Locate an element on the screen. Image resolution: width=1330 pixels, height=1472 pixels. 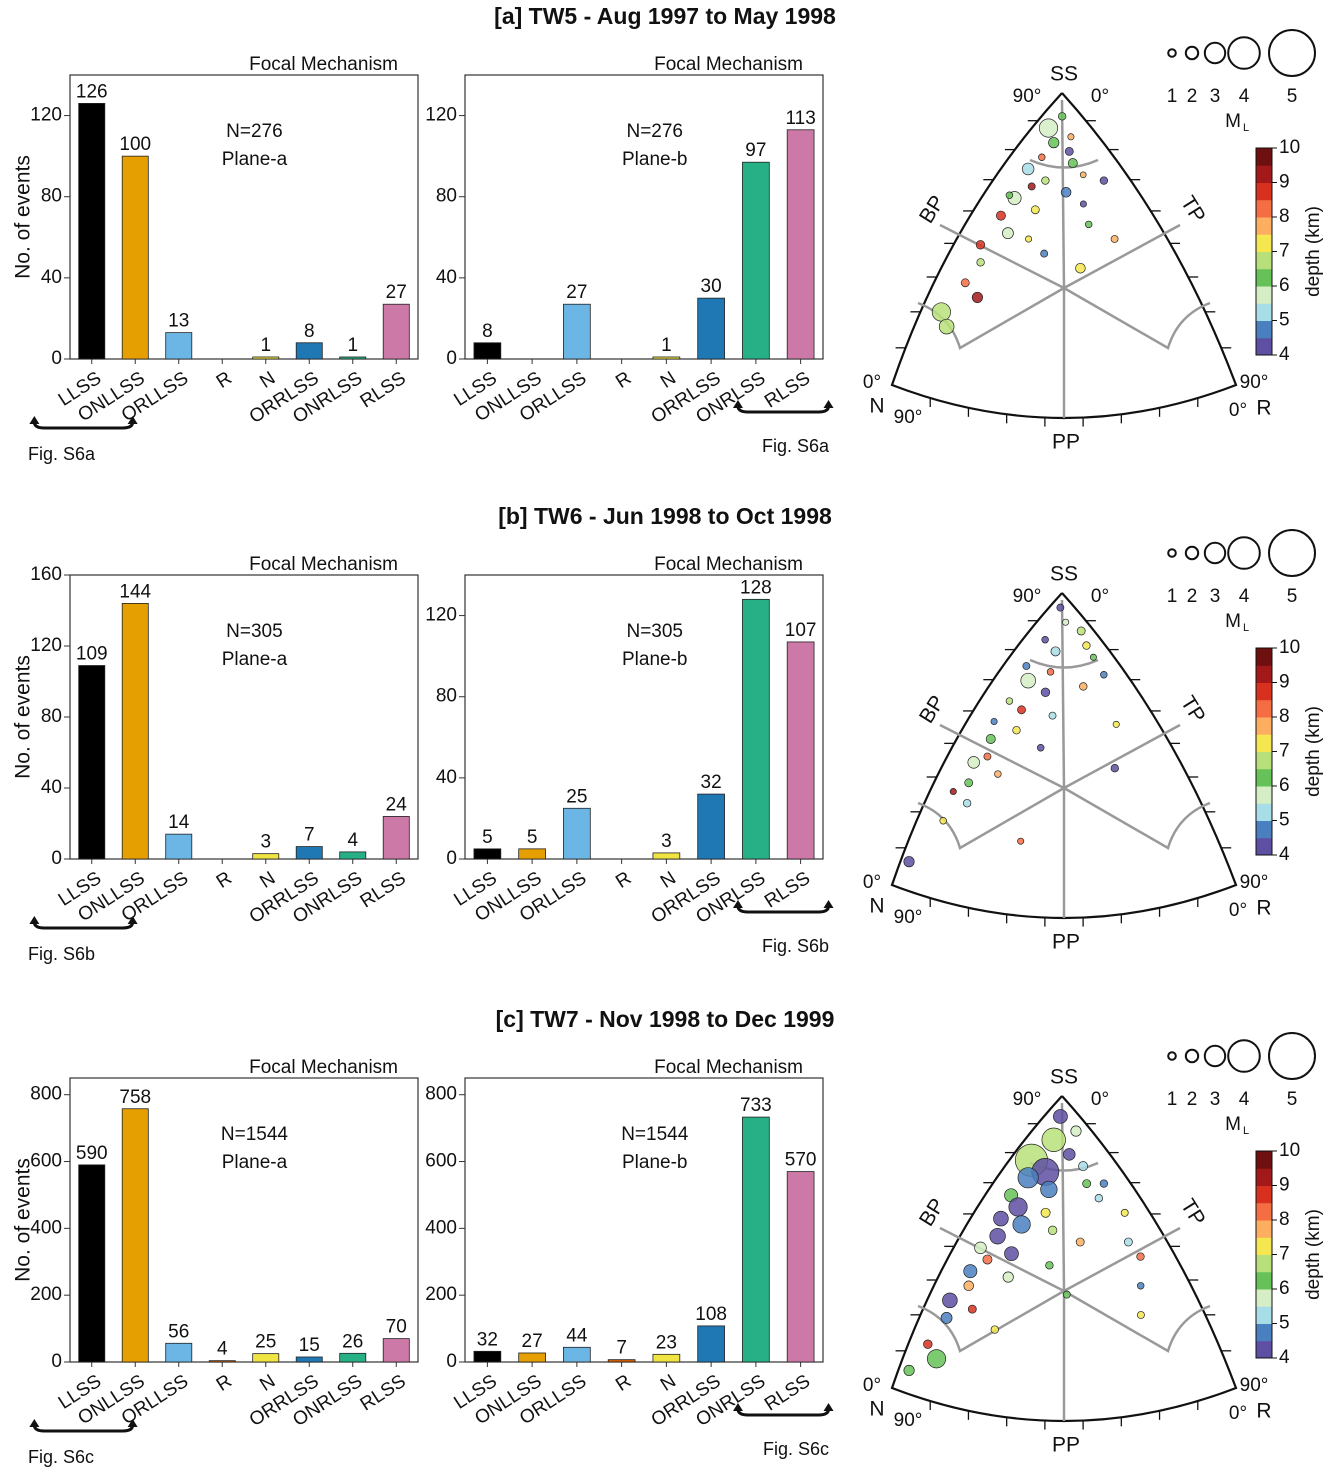
value-label: 5 is located at coordinates (487, 837).